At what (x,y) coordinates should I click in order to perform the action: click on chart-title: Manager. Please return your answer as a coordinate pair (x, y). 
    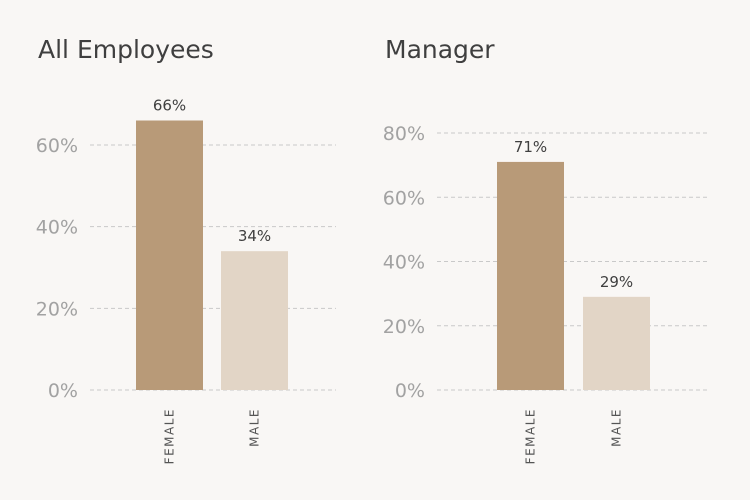
    Looking at the image, I should click on (440, 49).